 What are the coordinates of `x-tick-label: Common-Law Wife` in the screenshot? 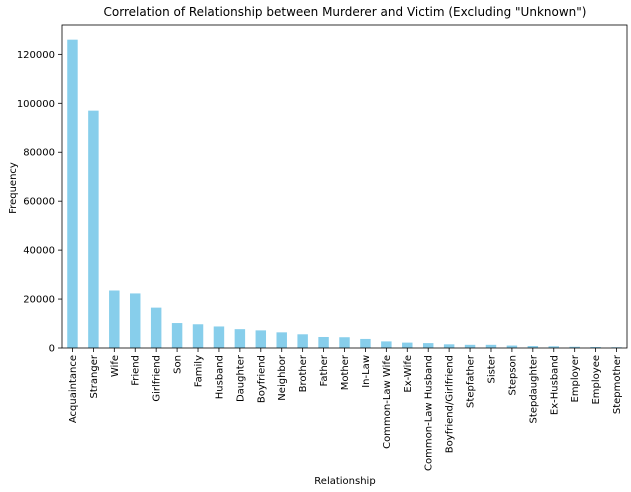 It's located at (387, 402).